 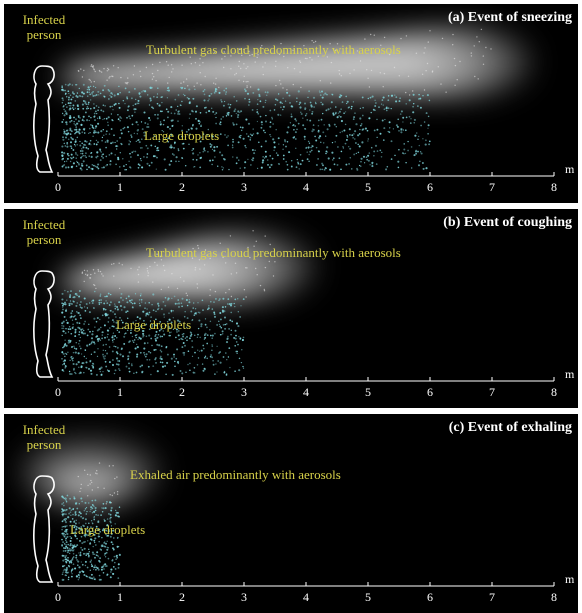 What do you see at coordinates (509, 17) in the screenshot?
I see `panel-title: (a) Event of sneezing` at bounding box center [509, 17].